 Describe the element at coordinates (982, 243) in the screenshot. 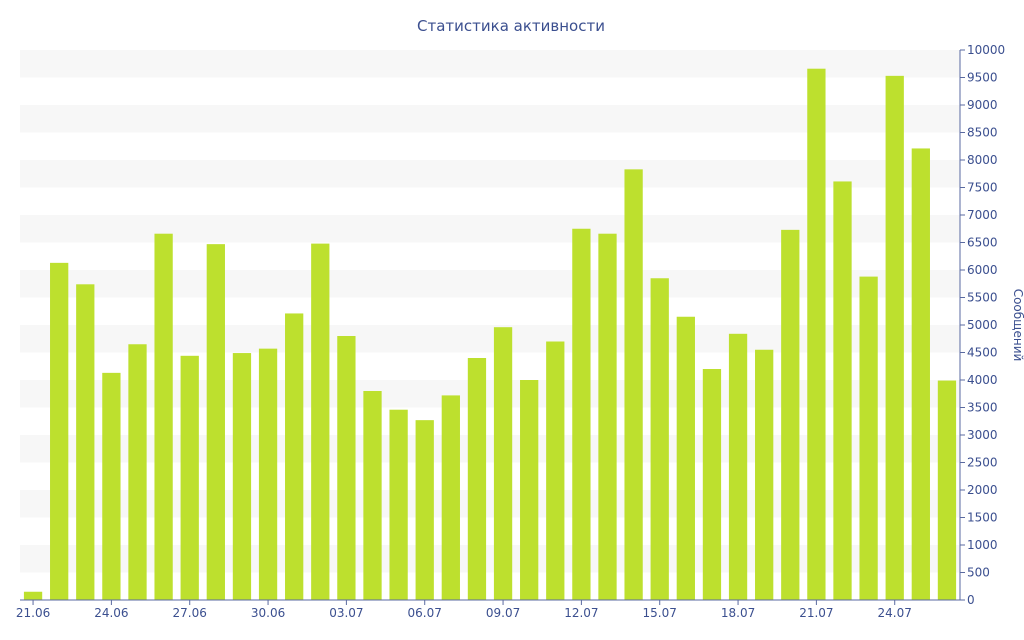

I see `y-tick-label: 6500` at that location.